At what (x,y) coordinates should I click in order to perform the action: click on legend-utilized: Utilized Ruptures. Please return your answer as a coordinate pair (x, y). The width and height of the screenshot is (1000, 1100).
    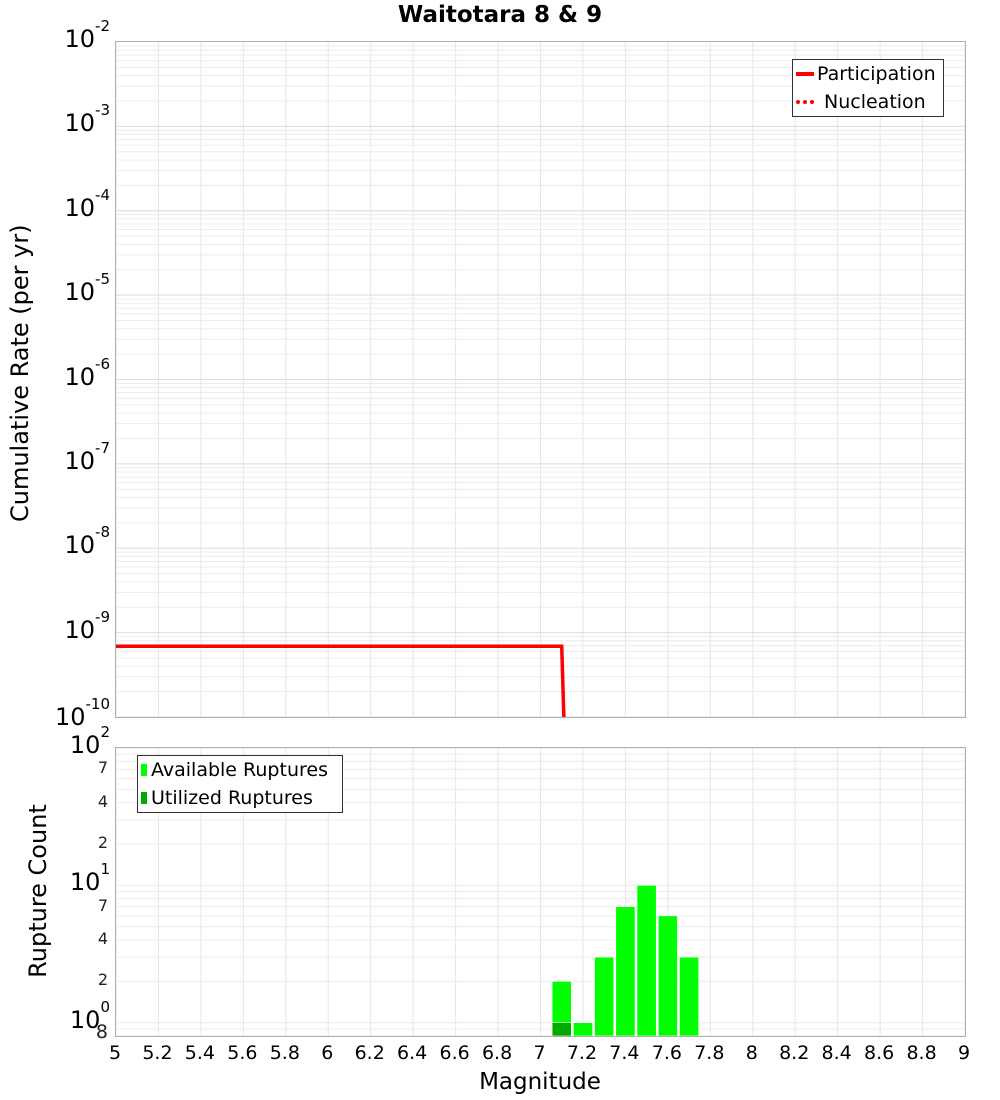
    Looking at the image, I should click on (240, 798).